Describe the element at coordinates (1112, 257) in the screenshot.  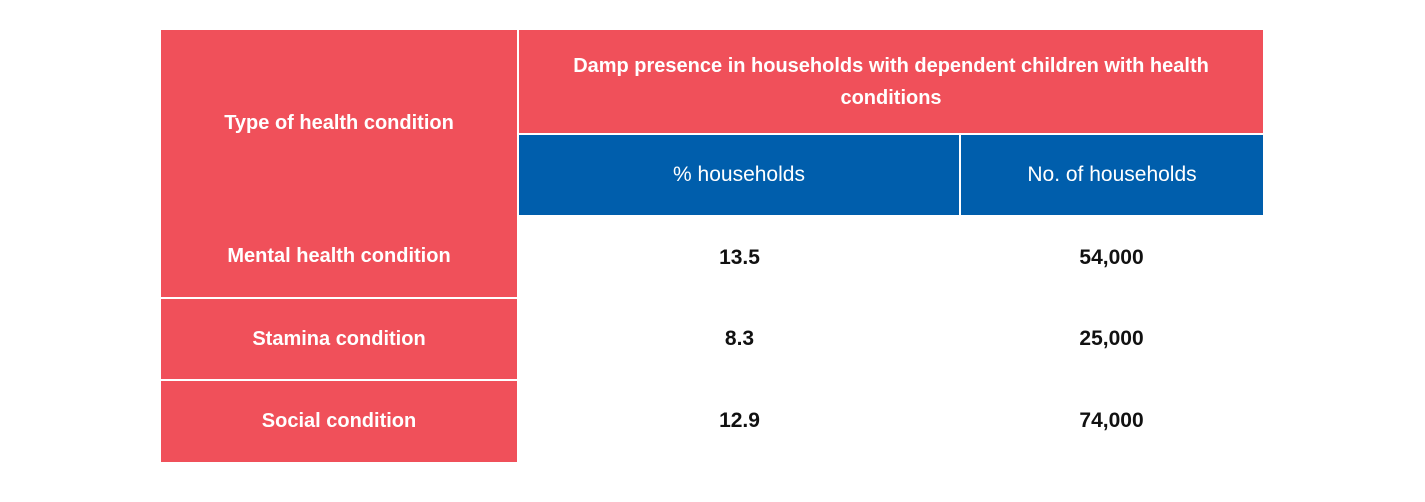
I see `count-cell: 54,000` at that location.